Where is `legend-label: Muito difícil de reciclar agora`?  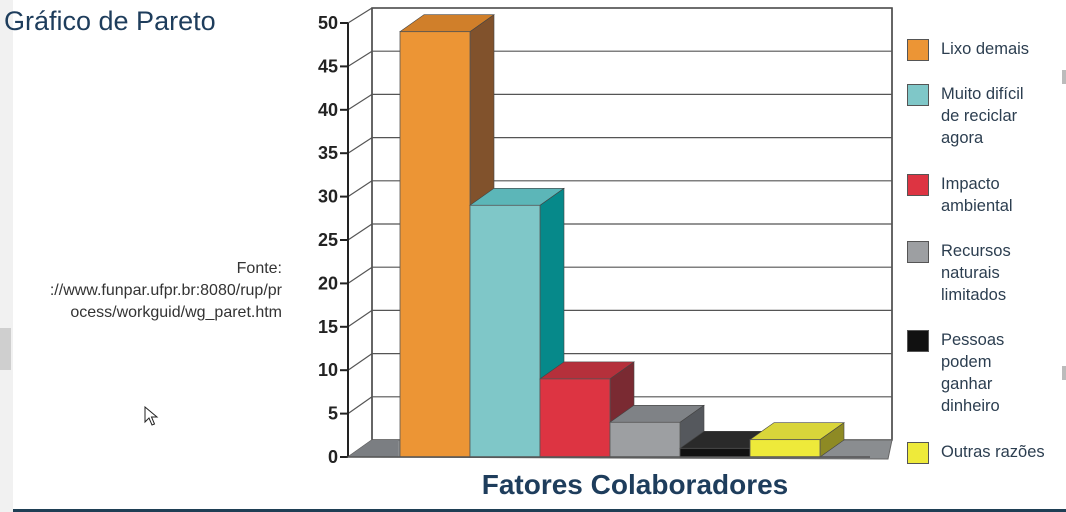
legend-label: Muito difícil de reciclar agora is located at coordinates (1000, 116).